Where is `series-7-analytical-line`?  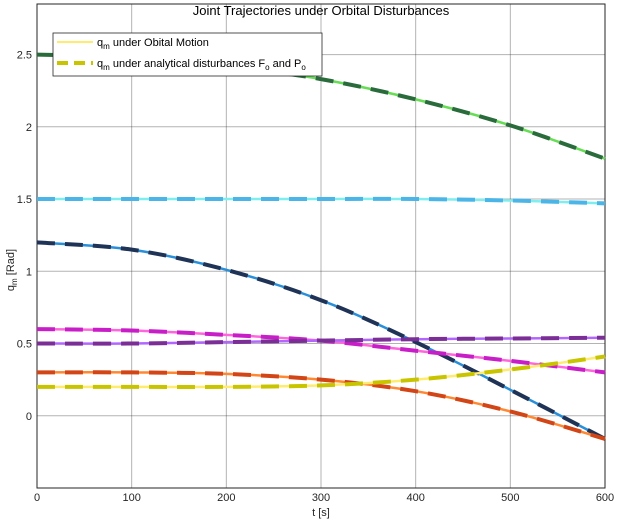
series-7-analytical-line is located at coordinates (321, 371).